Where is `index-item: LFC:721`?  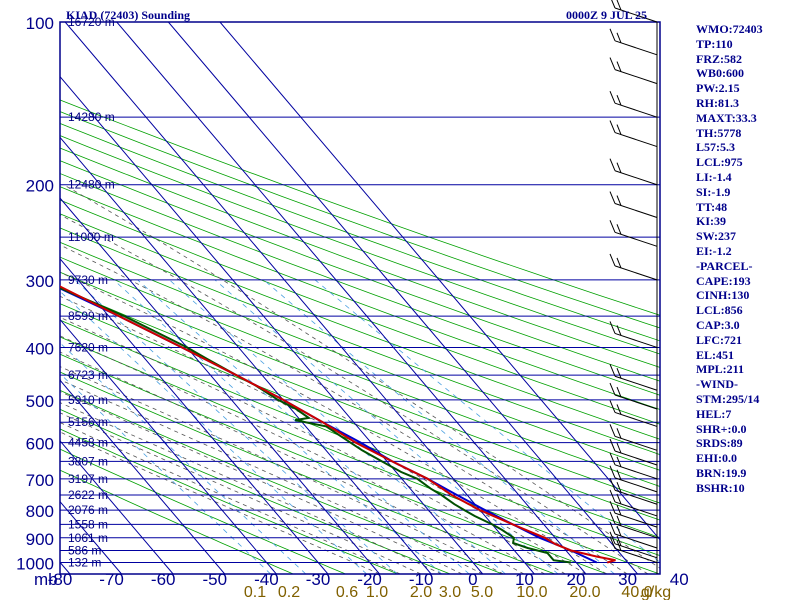 index-item: LFC:721 is located at coordinates (719, 339).